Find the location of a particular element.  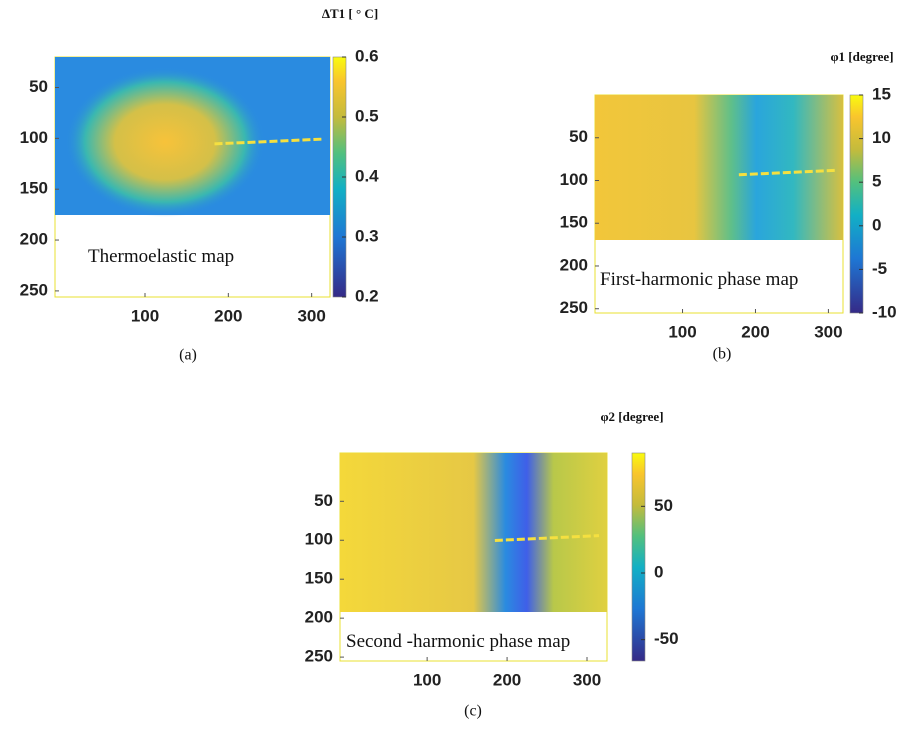

colorbar-tick-label: 0.6 is located at coordinates (367, 55).